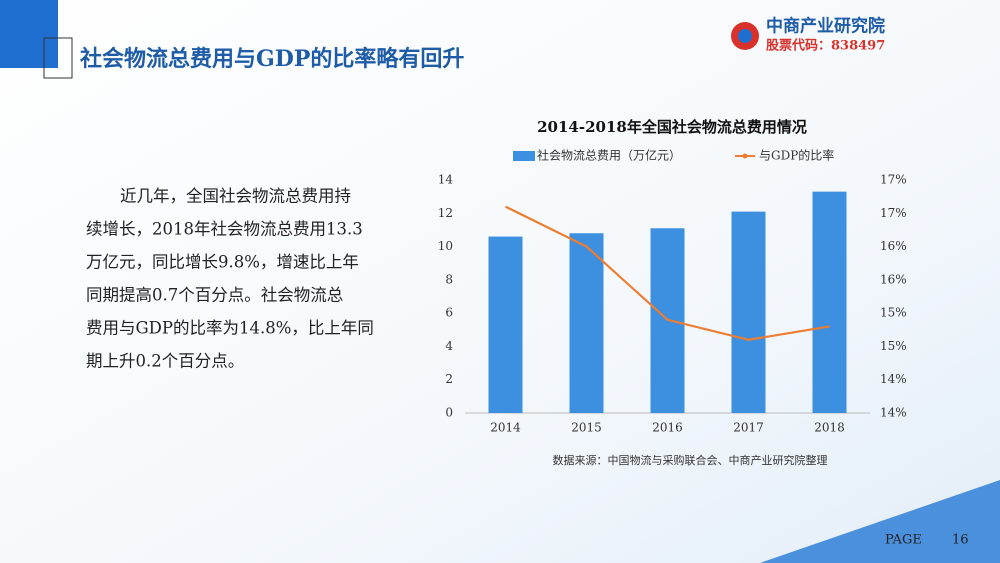 This screenshot has width=1000, height=563. Describe the element at coordinates (748, 428) in the screenshot. I see `x-tick-label: 2017` at that location.